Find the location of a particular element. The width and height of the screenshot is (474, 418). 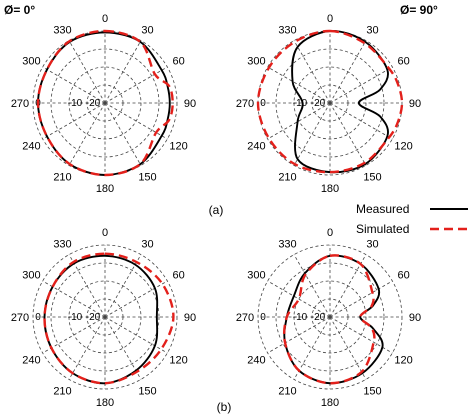

plot-title-phi-90: Ø= 90° is located at coordinates (419, 10).